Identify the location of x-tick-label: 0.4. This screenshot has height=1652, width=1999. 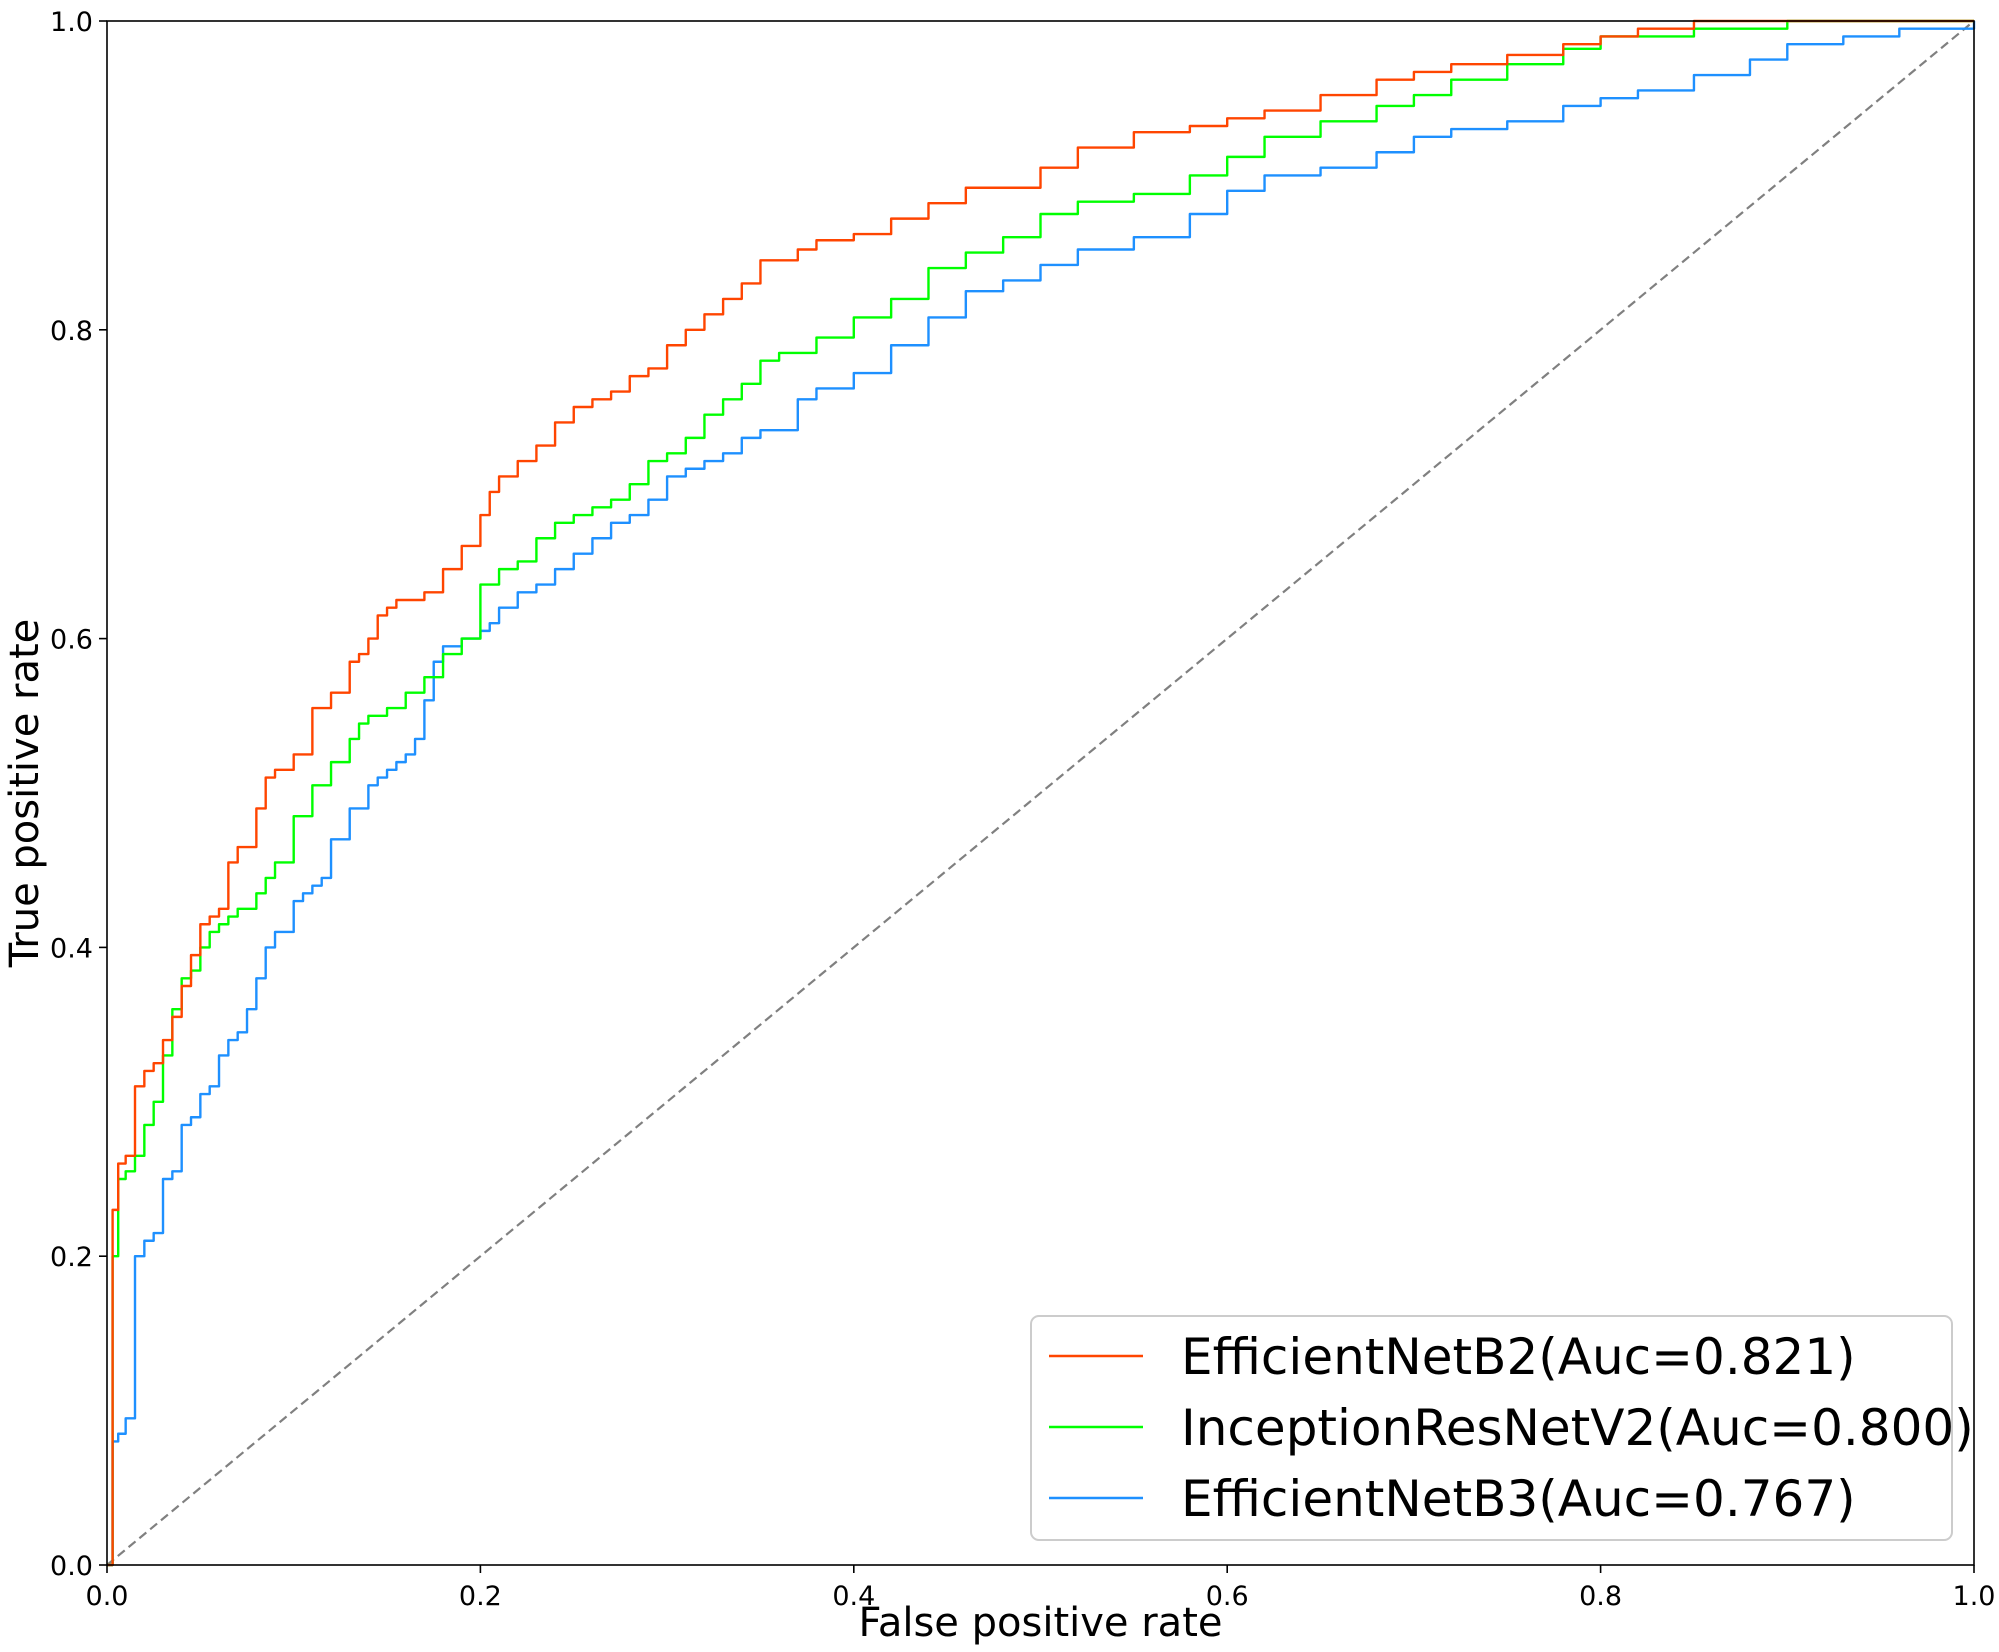
(853, 1596).